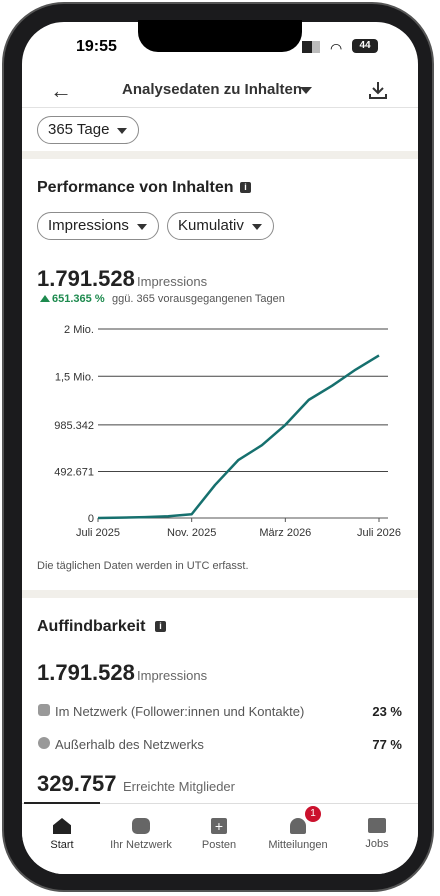  Describe the element at coordinates (96, 46) in the screenshot. I see `status-time: 19:55` at that location.